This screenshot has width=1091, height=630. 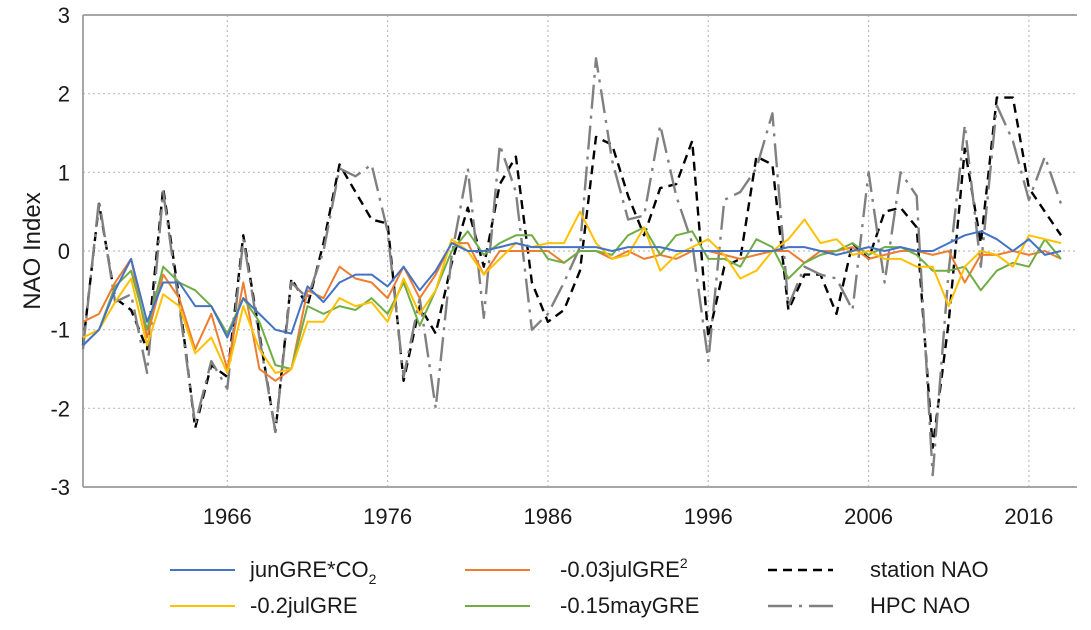 What do you see at coordinates (60, 330) in the screenshot?
I see `y-tick-label: -1` at bounding box center [60, 330].